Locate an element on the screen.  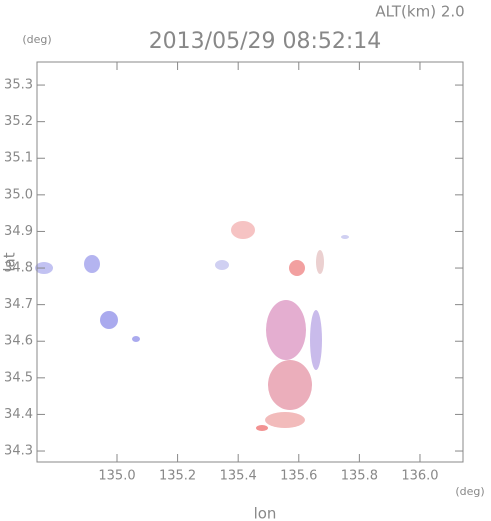
y-label: lat is located at coordinates (10, 261).